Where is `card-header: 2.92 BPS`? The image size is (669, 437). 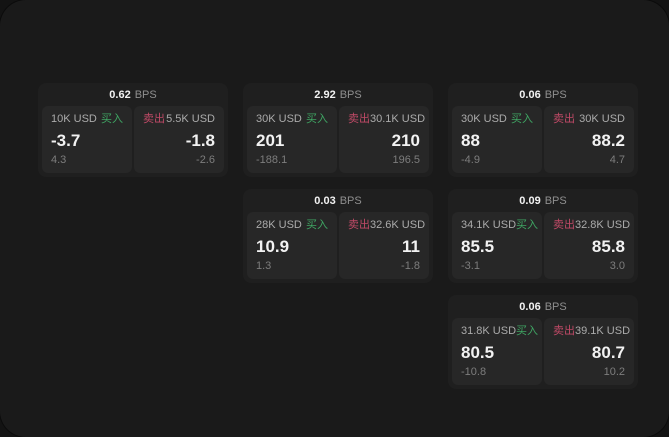
card-header: 2.92 BPS is located at coordinates (338, 94).